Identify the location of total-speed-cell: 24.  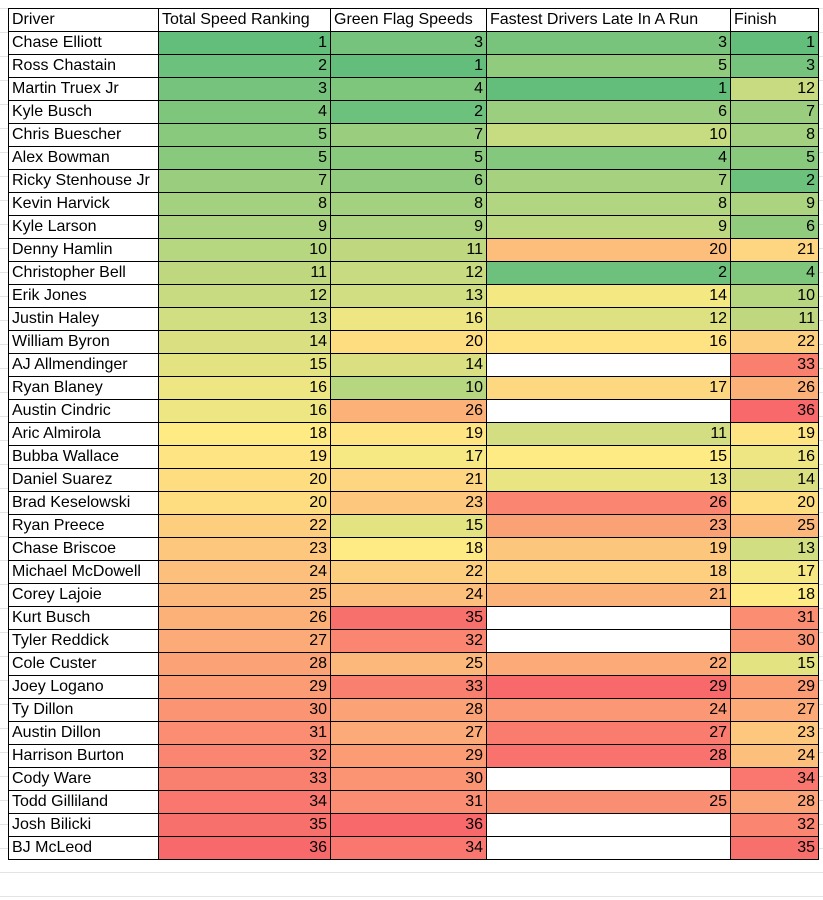
(244, 572).